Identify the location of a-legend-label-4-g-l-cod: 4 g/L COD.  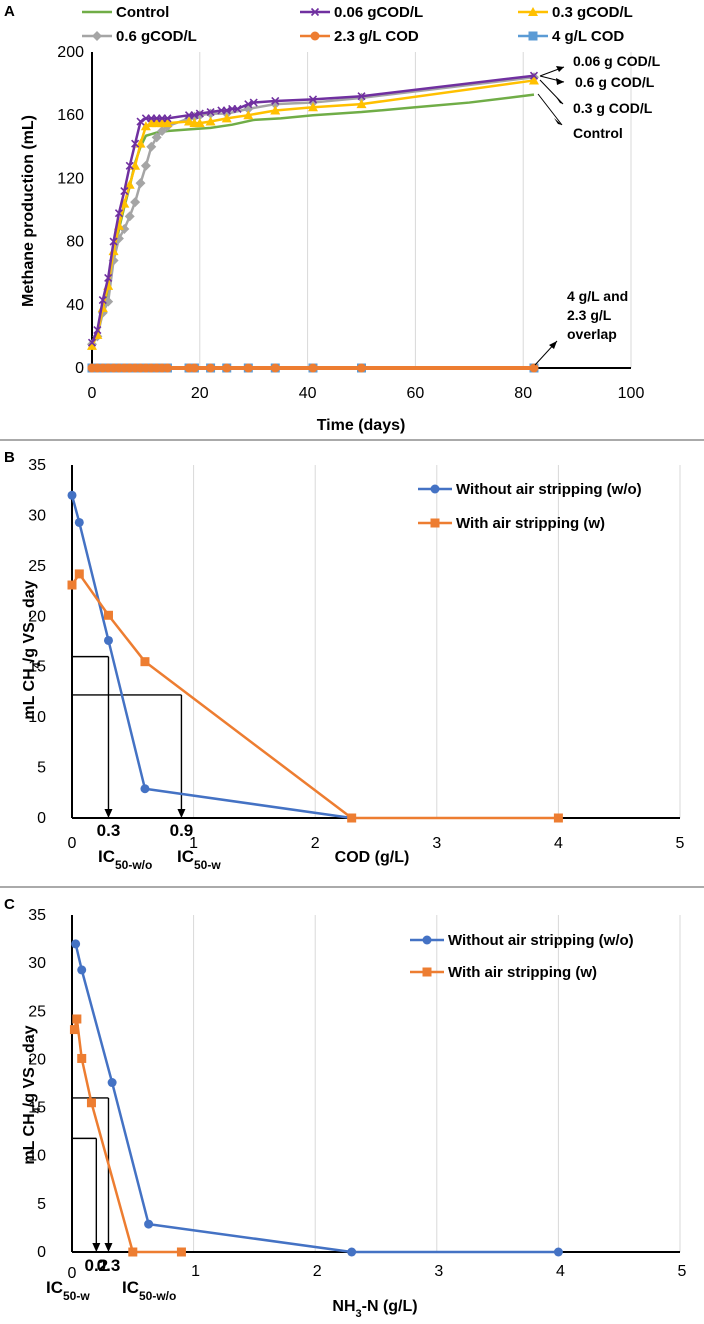
(588, 36).